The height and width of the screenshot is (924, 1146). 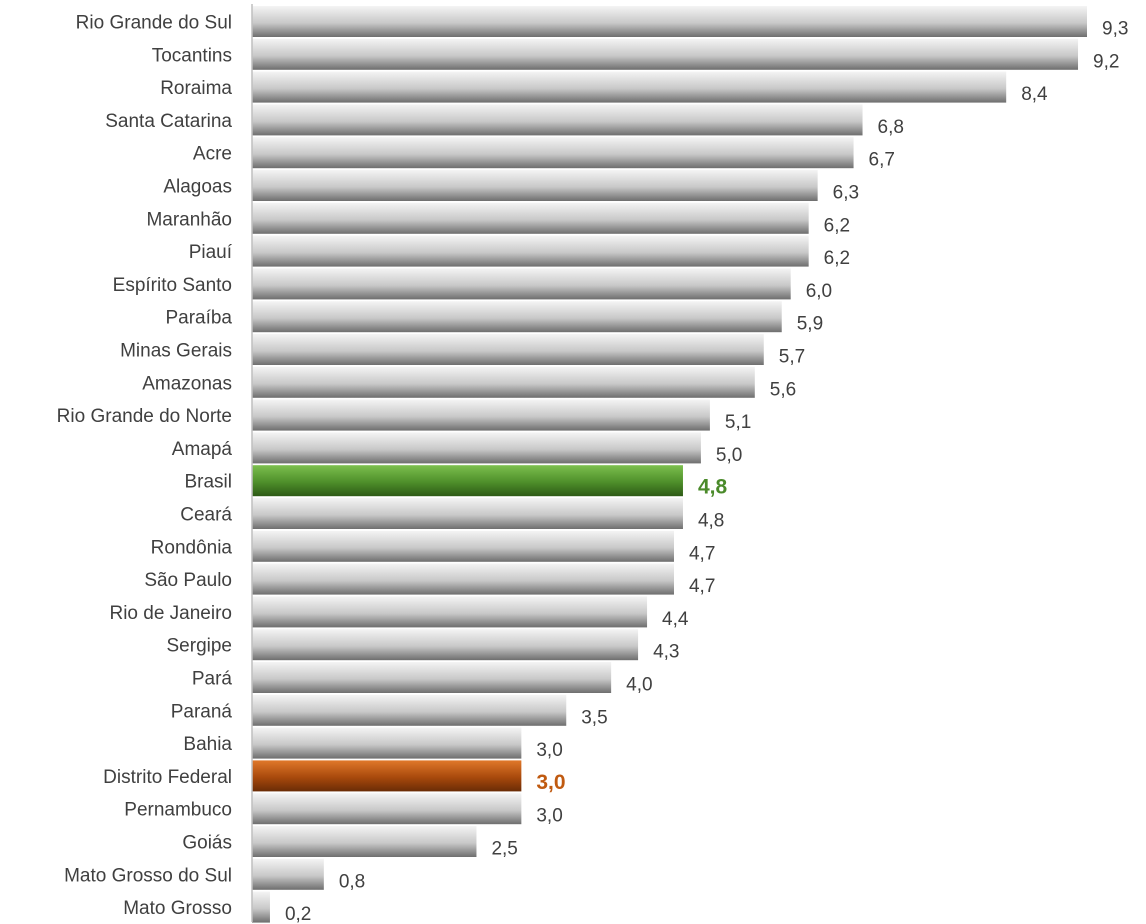 What do you see at coordinates (154, 23) in the screenshot?
I see `category-label-rio-grande-do-sul: Rio Grande do Sul` at bounding box center [154, 23].